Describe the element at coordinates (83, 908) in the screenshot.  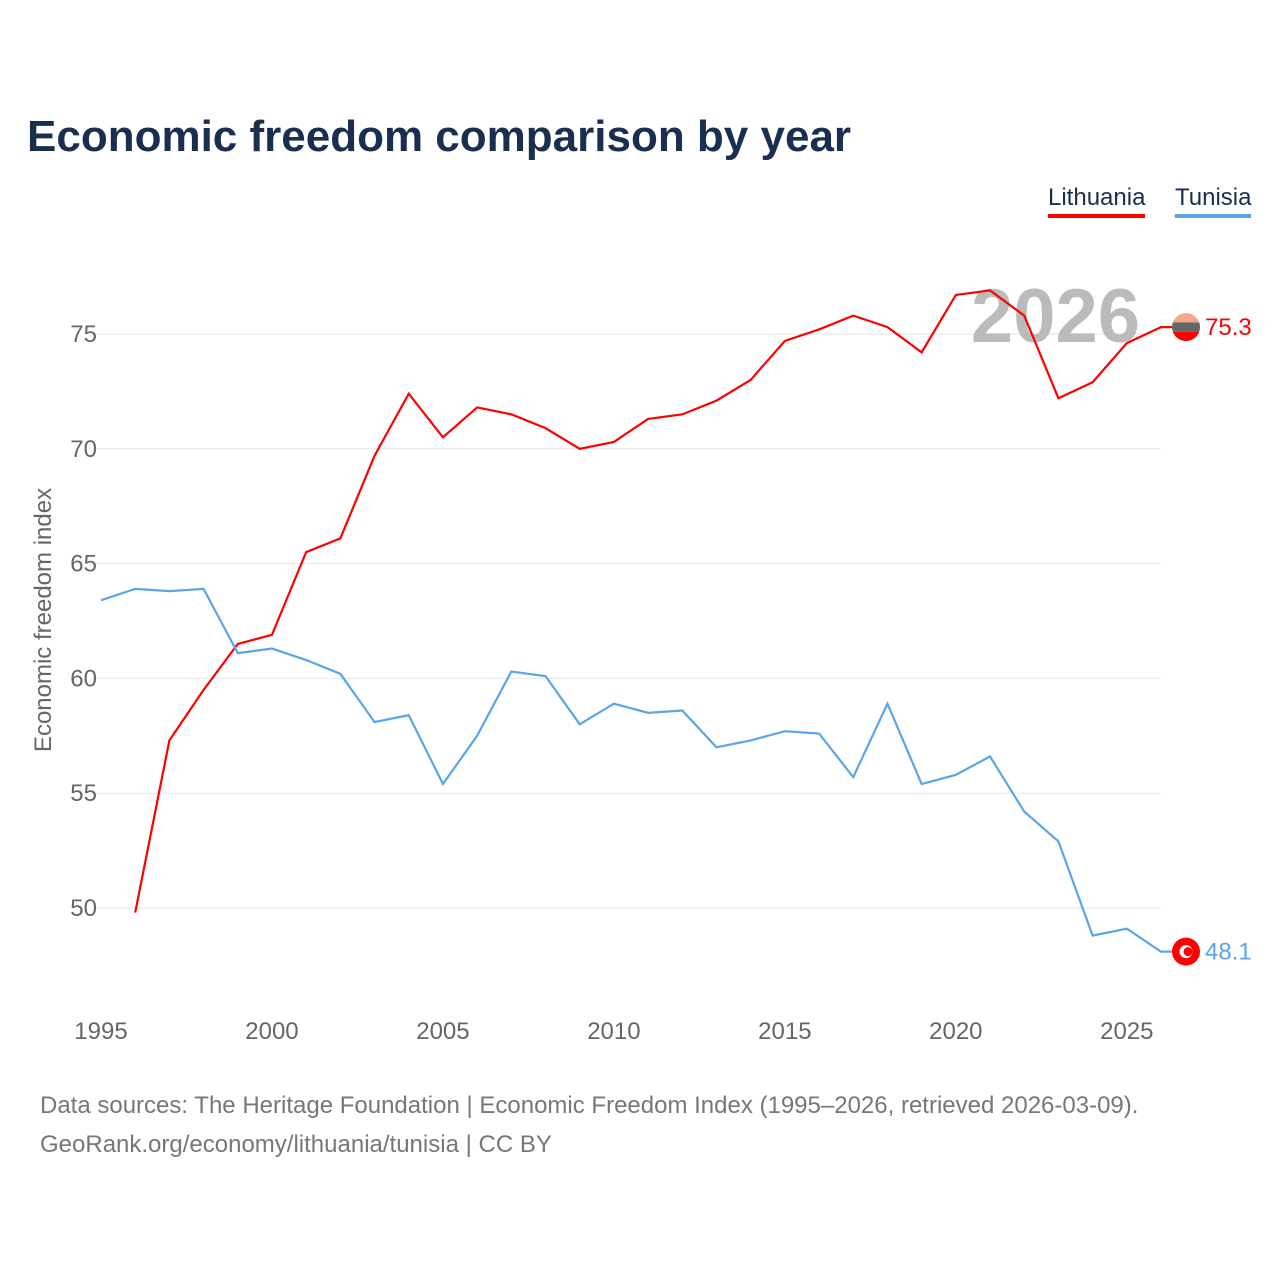
I see `y-tick-label: 50` at that location.